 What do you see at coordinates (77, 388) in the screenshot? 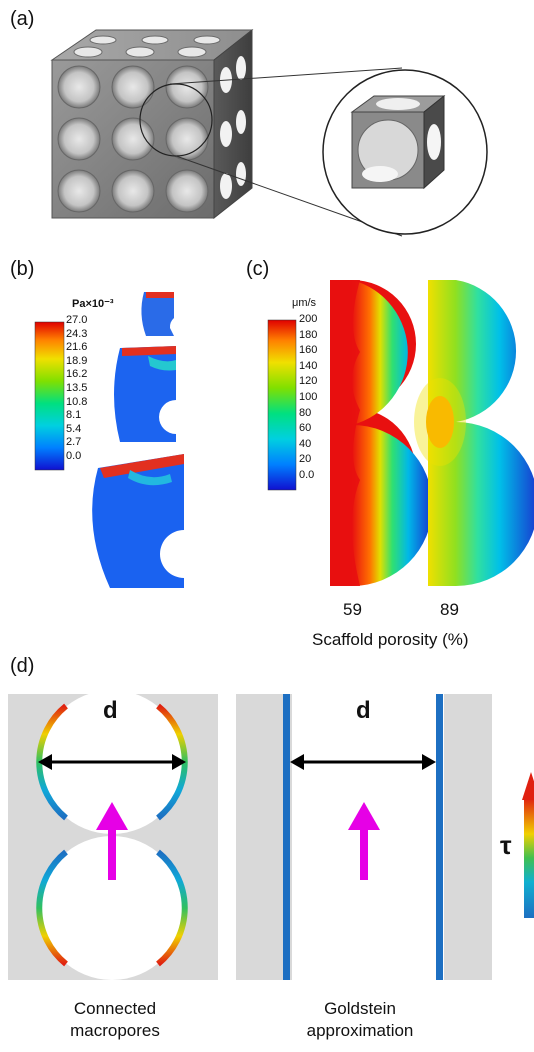
I see `shear-tick-5: 13.5` at bounding box center [77, 388].